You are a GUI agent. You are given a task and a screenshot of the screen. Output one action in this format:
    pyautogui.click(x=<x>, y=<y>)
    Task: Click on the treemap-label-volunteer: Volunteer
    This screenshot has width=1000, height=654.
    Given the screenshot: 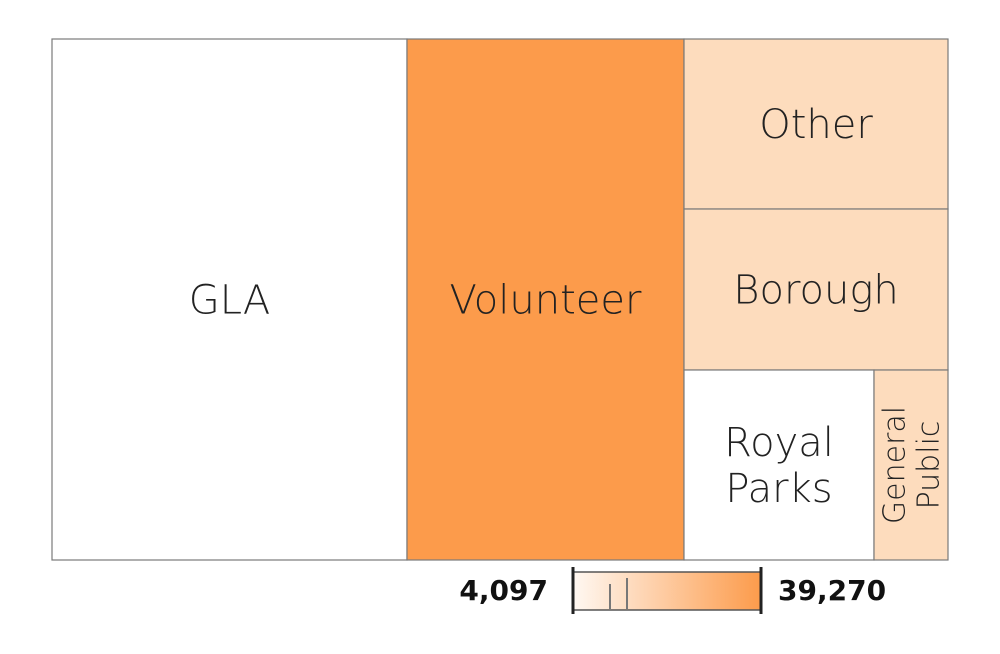 What is the action you would take?
    pyautogui.click(x=546, y=301)
    